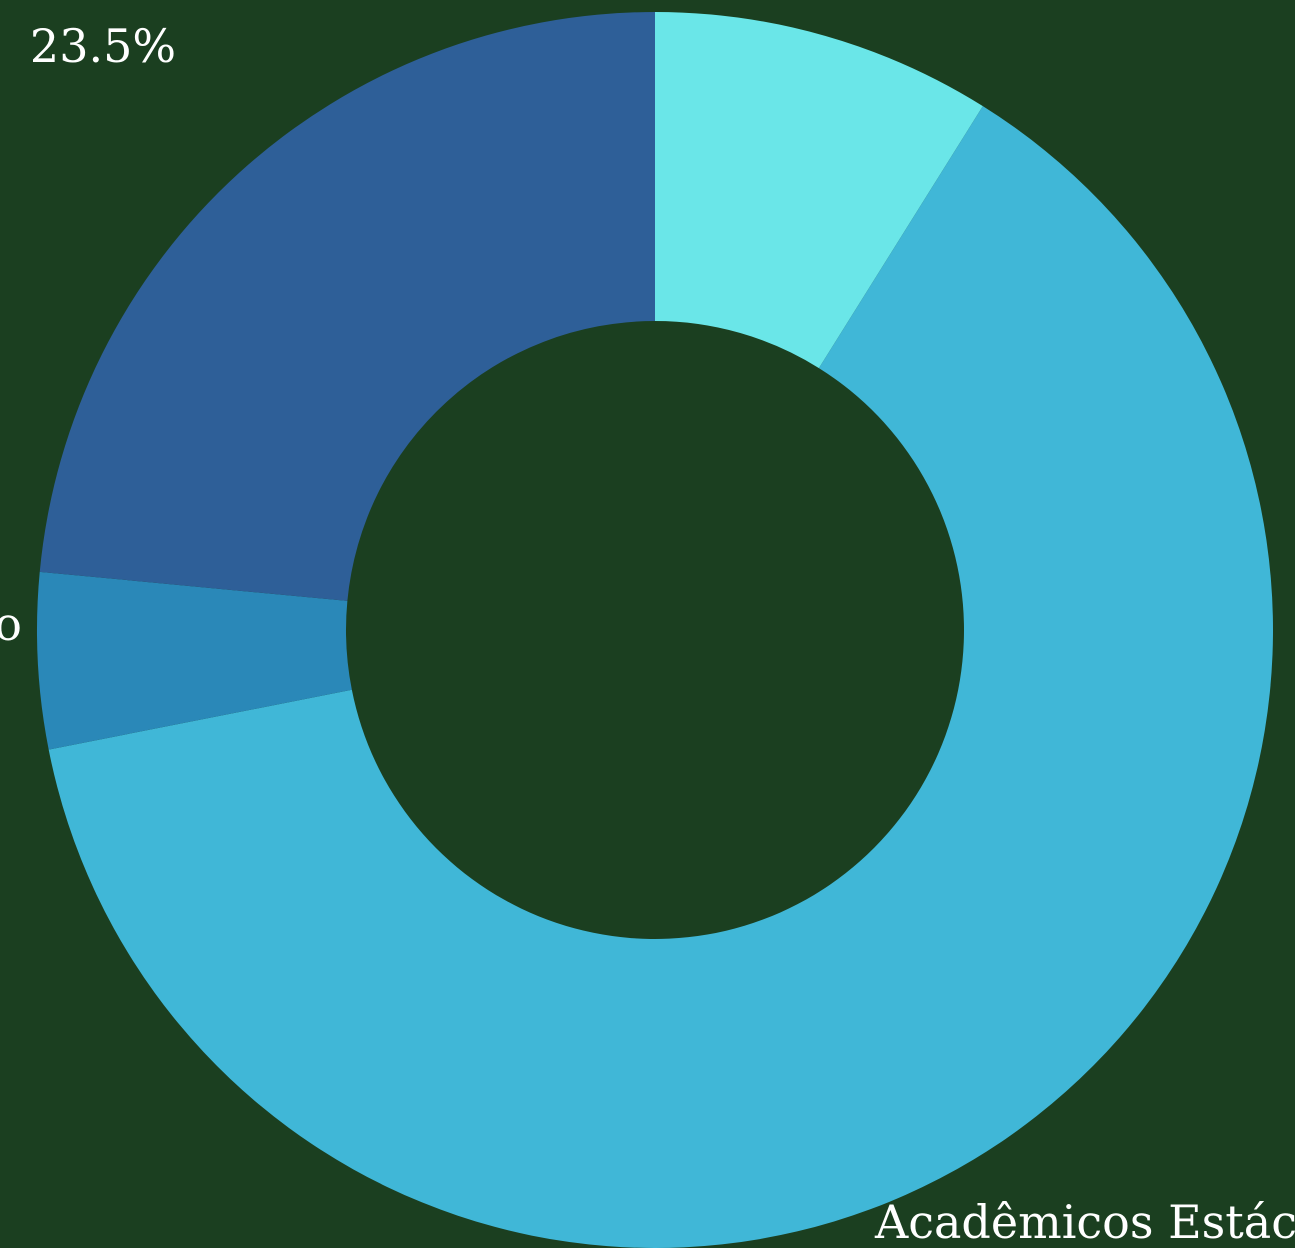  What do you see at coordinates (1084, 1221) in the screenshot?
I see `slice-label: Acadêmicos Estáci` at bounding box center [1084, 1221].